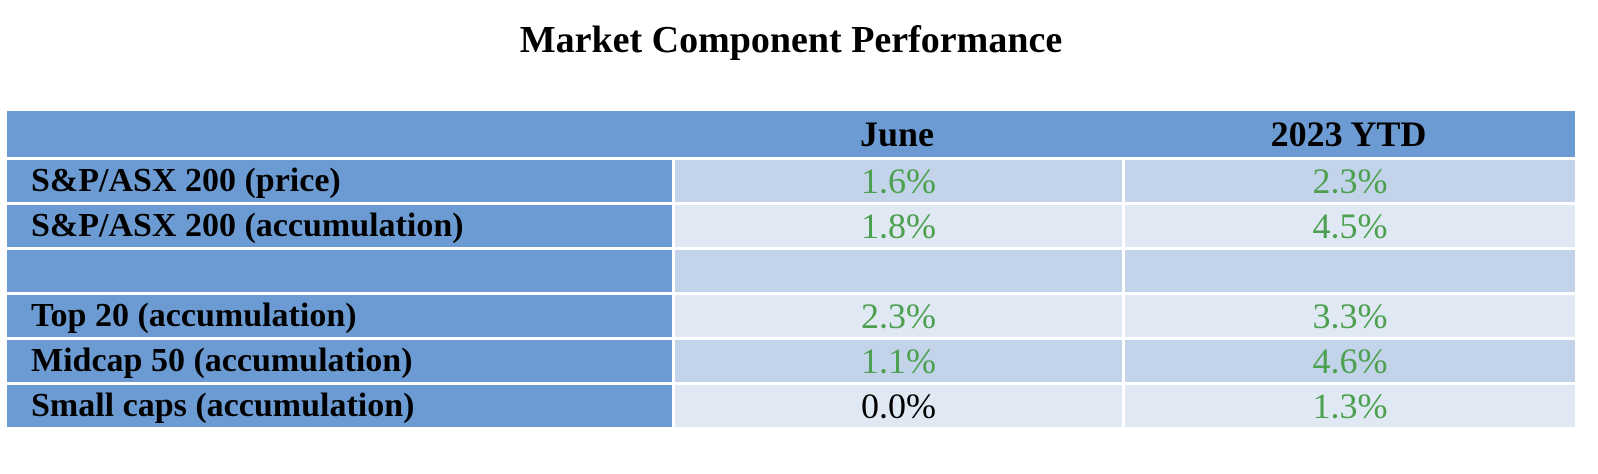  I want to click on table-row-spacer, so click(791, 269).